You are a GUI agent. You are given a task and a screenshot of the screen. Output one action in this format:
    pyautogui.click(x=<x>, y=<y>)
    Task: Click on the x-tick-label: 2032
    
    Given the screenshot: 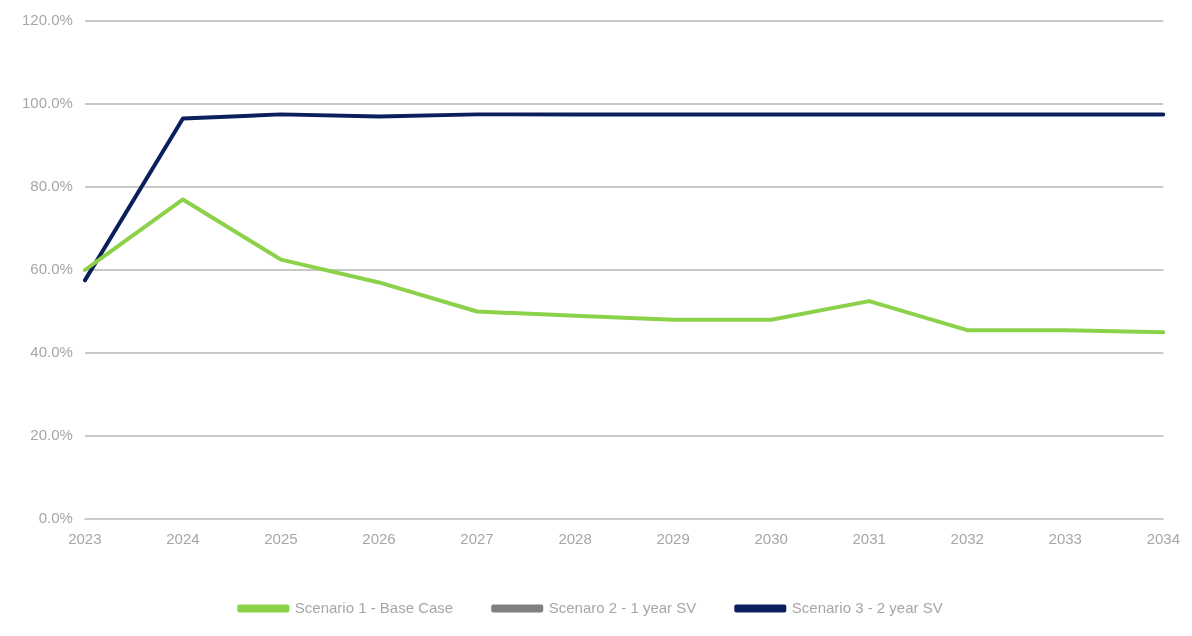 What is the action you would take?
    pyautogui.click(x=967, y=539)
    